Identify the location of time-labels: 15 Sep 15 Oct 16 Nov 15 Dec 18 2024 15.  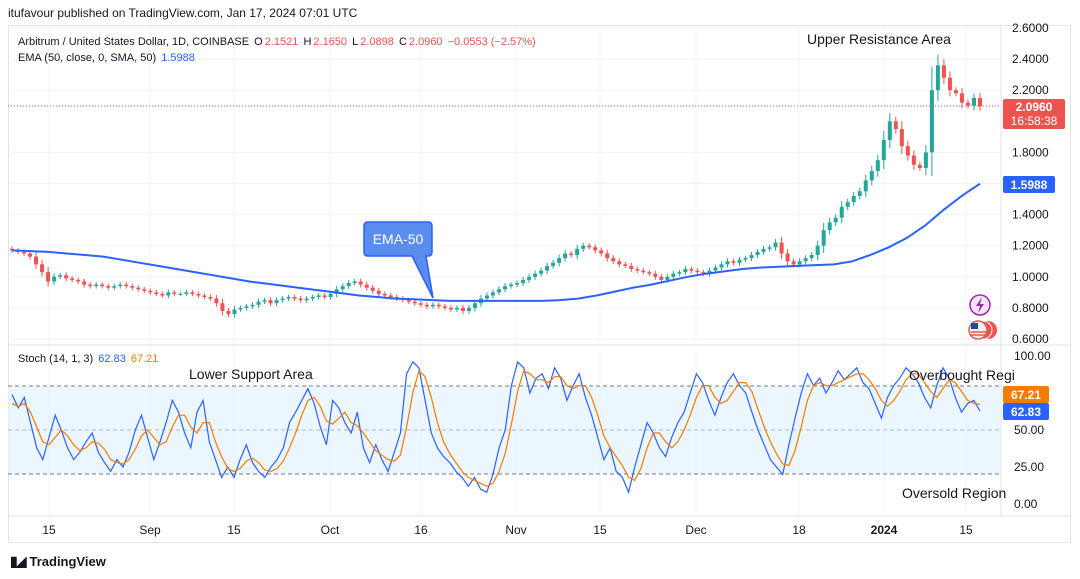
(507, 530).